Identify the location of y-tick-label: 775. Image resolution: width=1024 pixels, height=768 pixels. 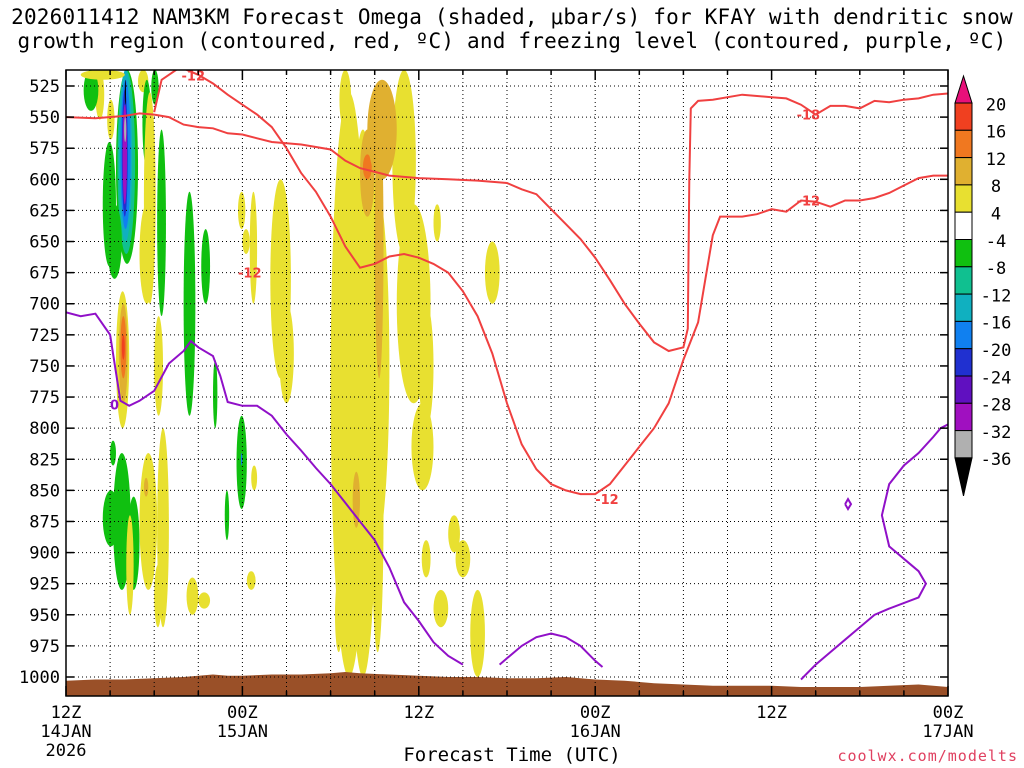
(44, 398).